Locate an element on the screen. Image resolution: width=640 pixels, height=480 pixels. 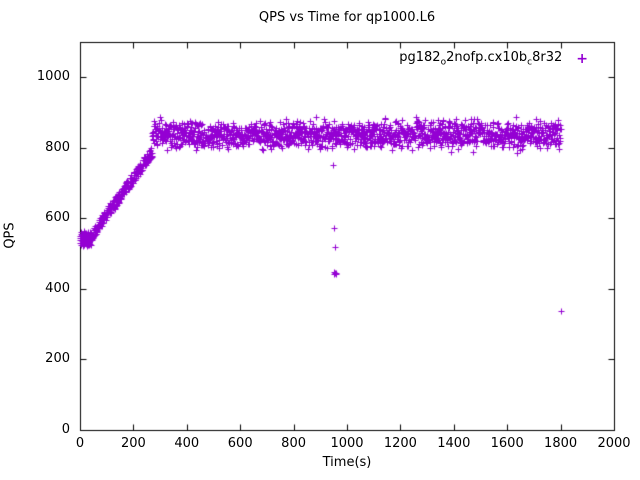
x-tick-label: 1200 is located at coordinates (400, 443).